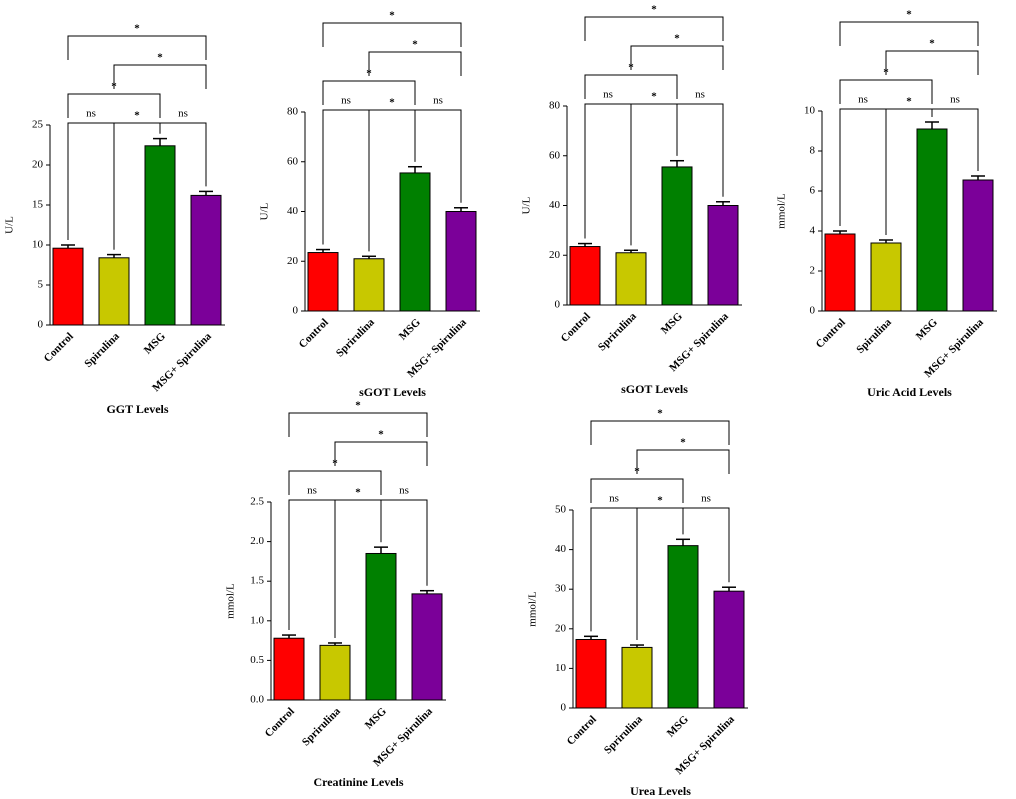 The image size is (1016, 799). I want to click on y-tick-label: 6, so click(813, 191).